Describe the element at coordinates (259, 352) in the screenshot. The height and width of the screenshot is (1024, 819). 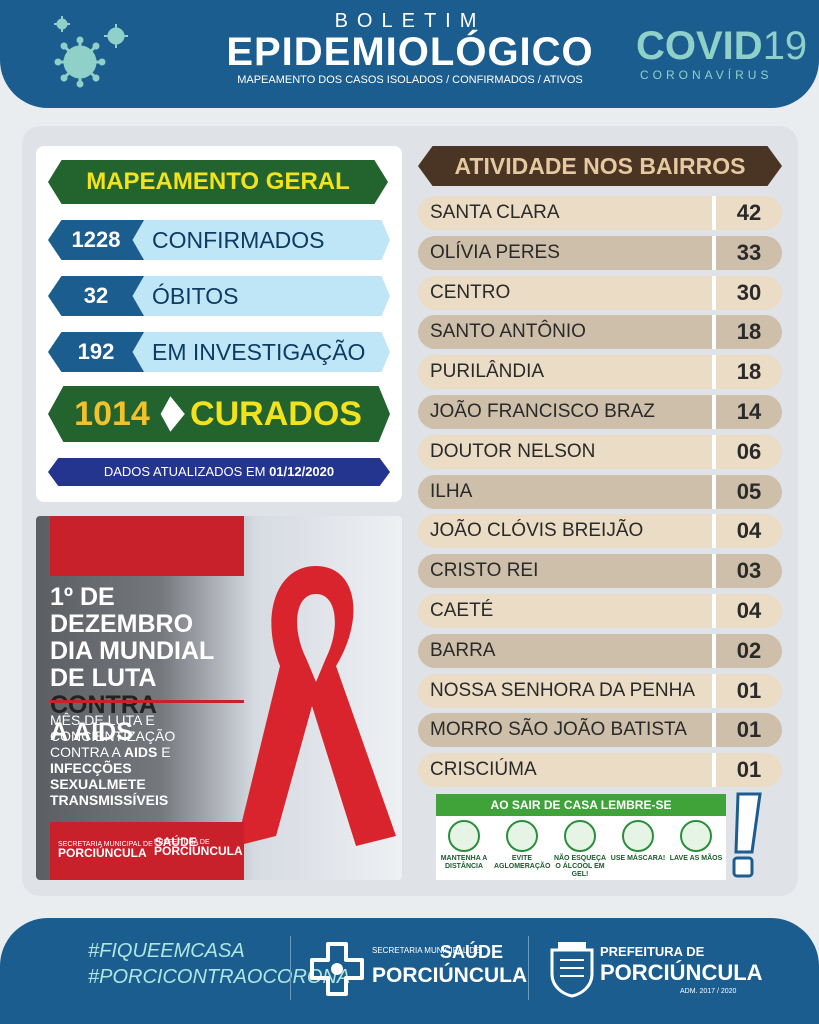
I see `stat-label: EM INVESTIGAÇÃO` at that location.